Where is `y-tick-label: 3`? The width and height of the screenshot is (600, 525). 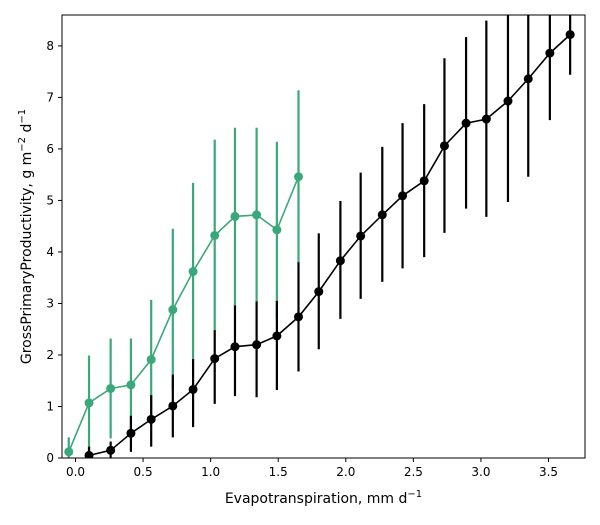
y-tick-label: 3 is located at coordinates (50, 303).